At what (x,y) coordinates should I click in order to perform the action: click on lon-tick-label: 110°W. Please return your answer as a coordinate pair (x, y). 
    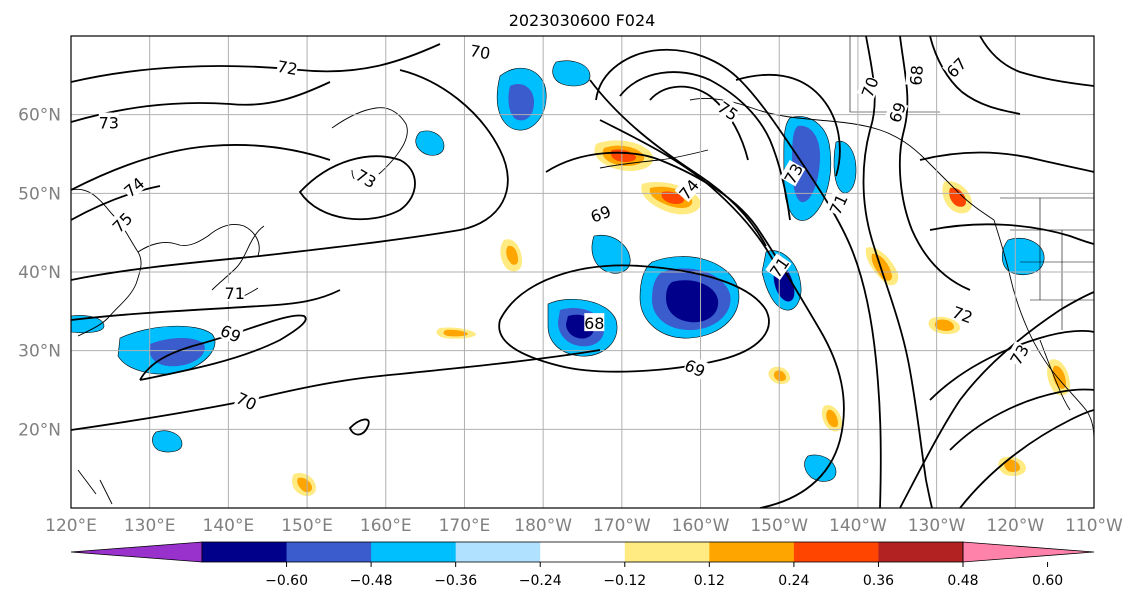
    Looking at the image, I should click on (1094, 526).